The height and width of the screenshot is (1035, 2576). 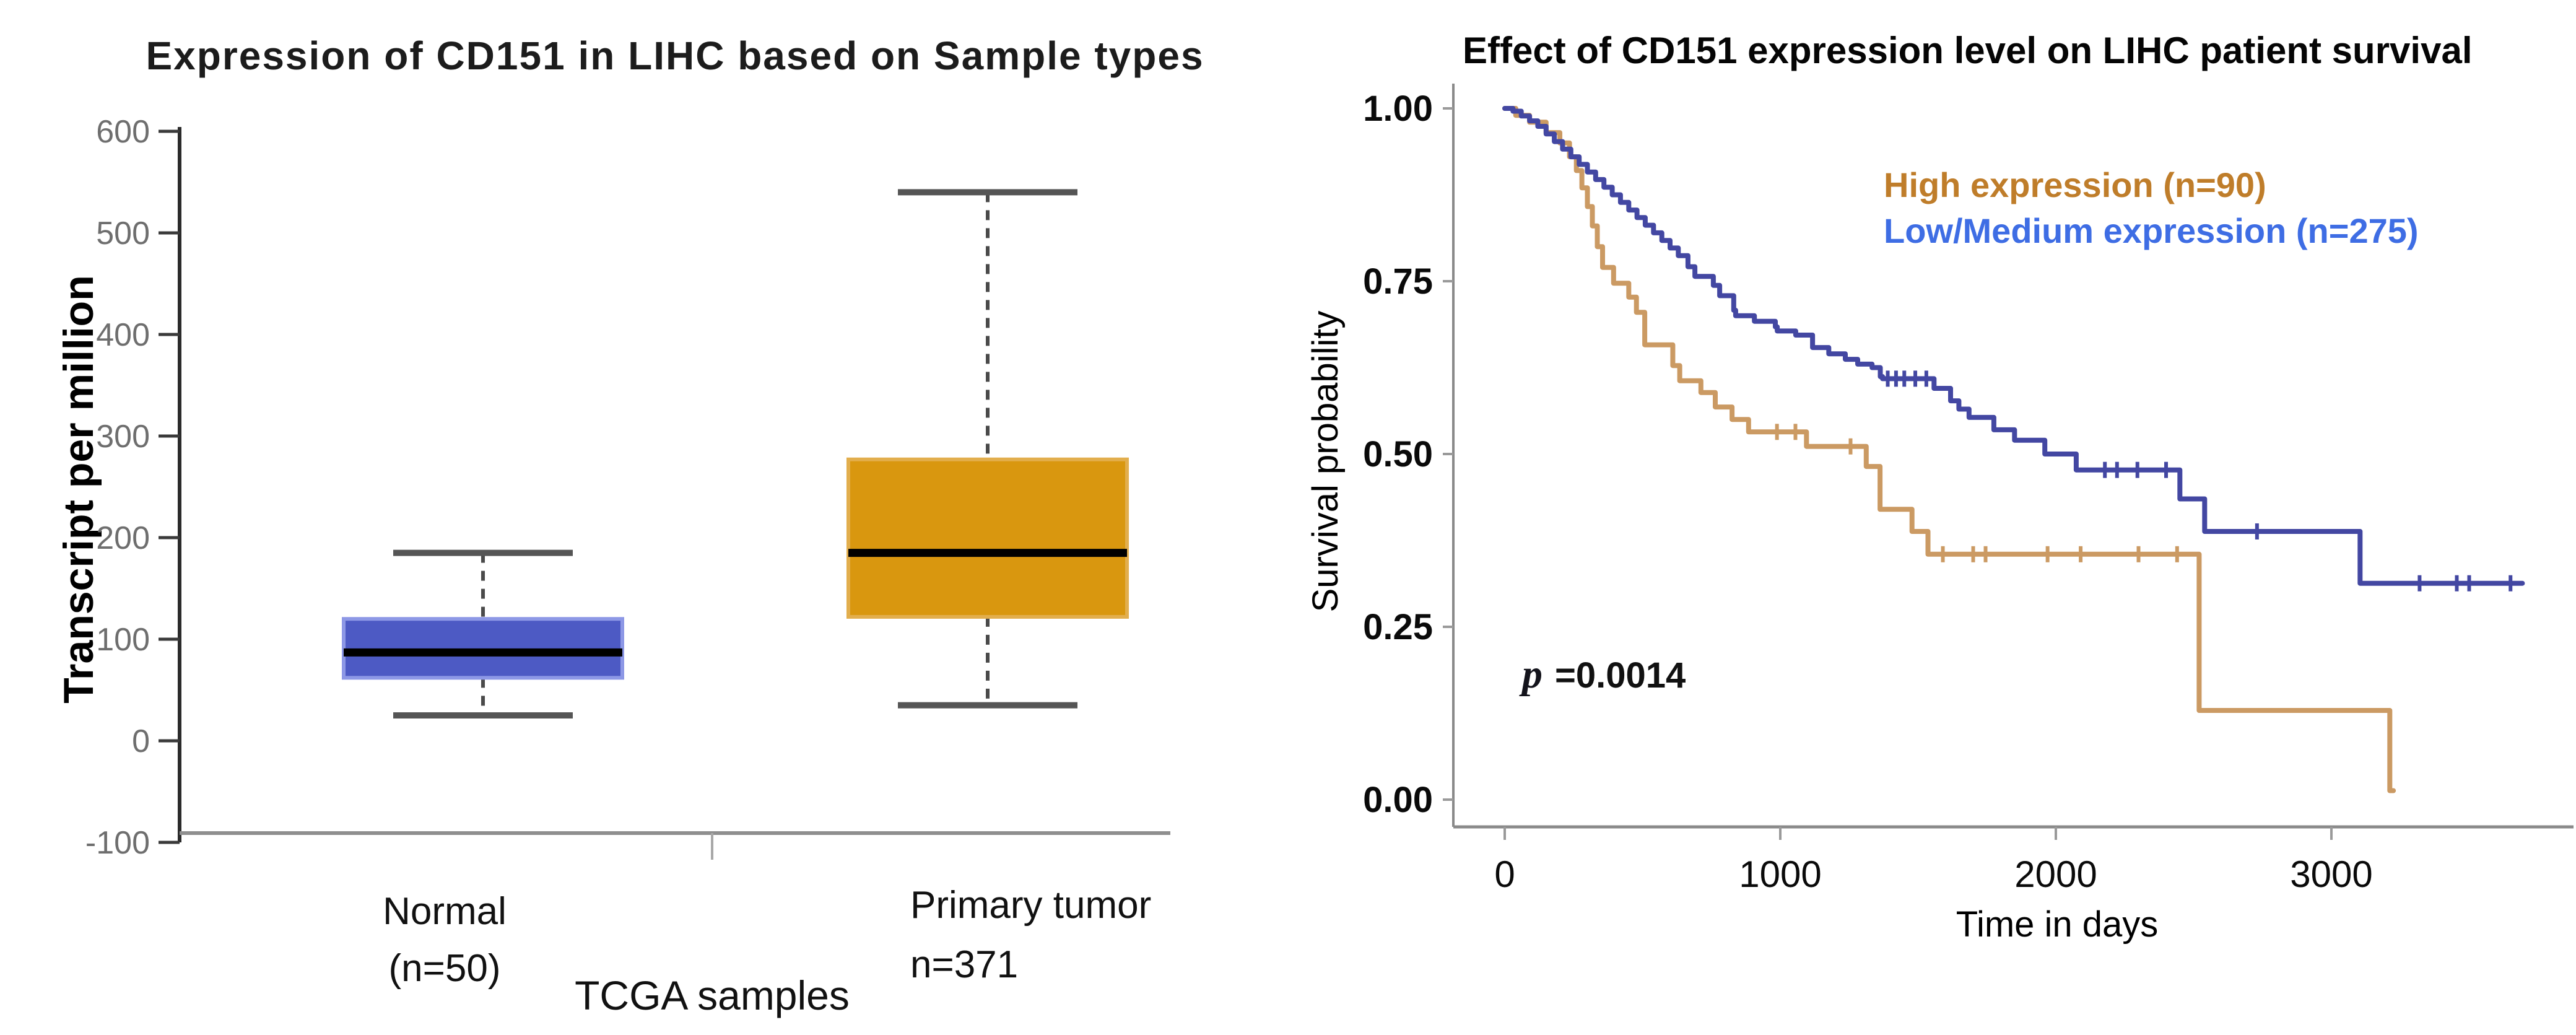 I want to click on p-value-annotation: p =0.0014, so click(x=1602, y=674).